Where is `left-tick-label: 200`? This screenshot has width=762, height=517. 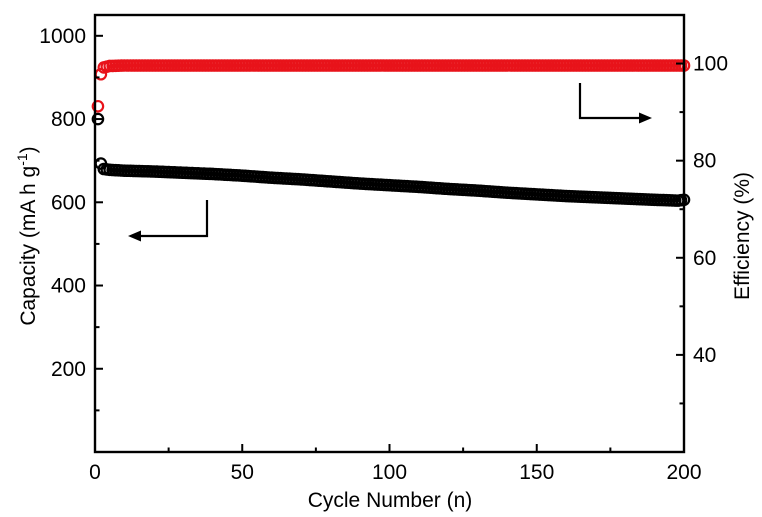 left-tick-label: 200 is located at coordinates (68, 369).